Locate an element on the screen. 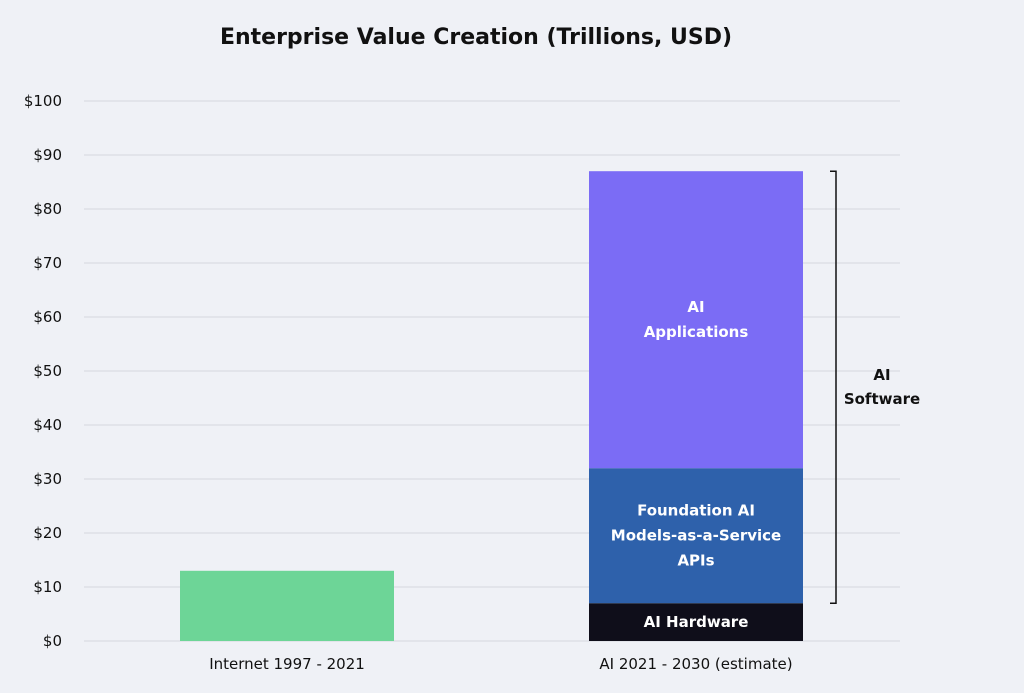  bracket-line is located at coordinates (833, 387).